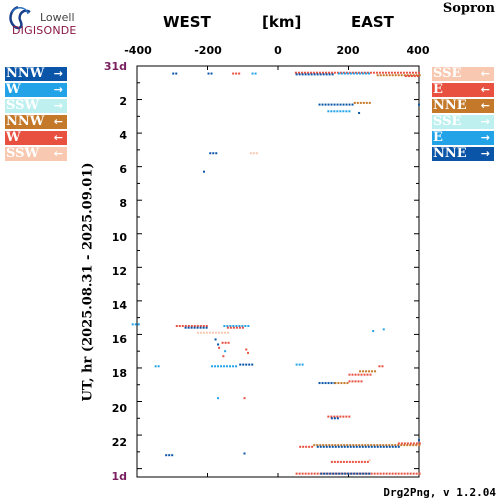  Describe the element at coordinates (447, 73) in the screenshot. I see `legend-label: SSE` at that location.